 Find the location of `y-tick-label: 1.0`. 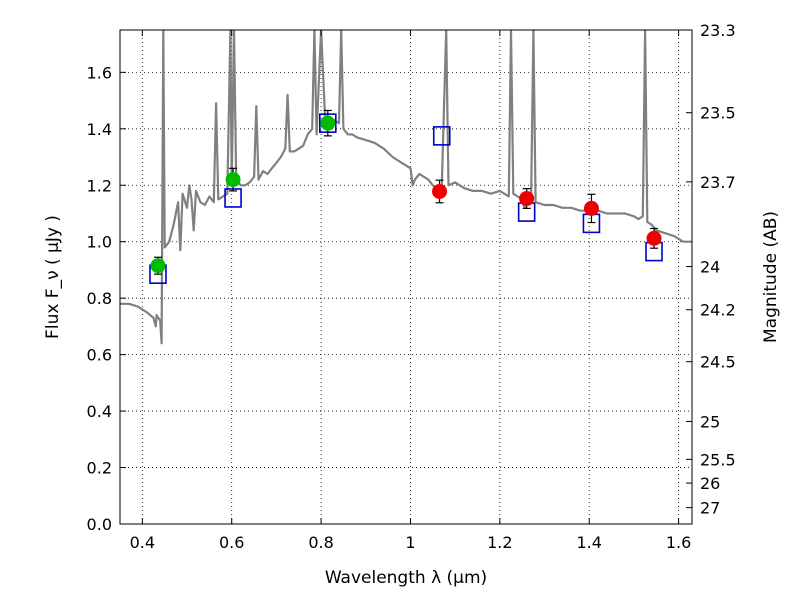

y-tick-label: 1.0 is located at coordinates (99, 242).